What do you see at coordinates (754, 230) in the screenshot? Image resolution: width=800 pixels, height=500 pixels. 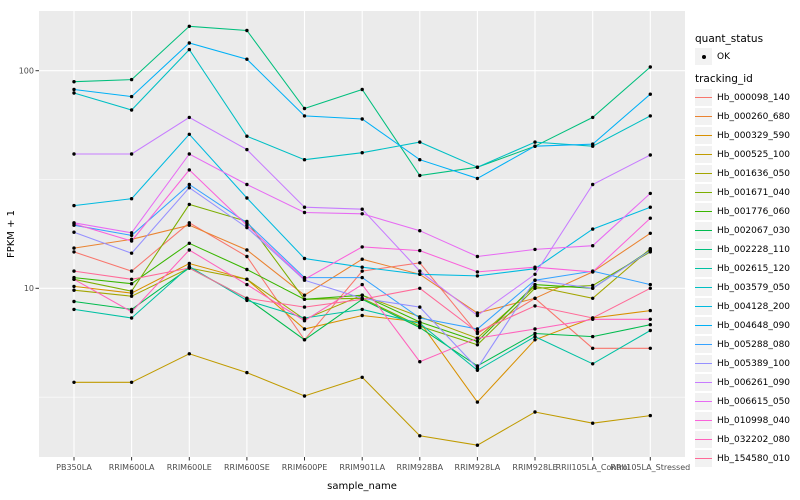 I see `legend-item-label: Hb_002067_030` at bounding box center [754, 230].